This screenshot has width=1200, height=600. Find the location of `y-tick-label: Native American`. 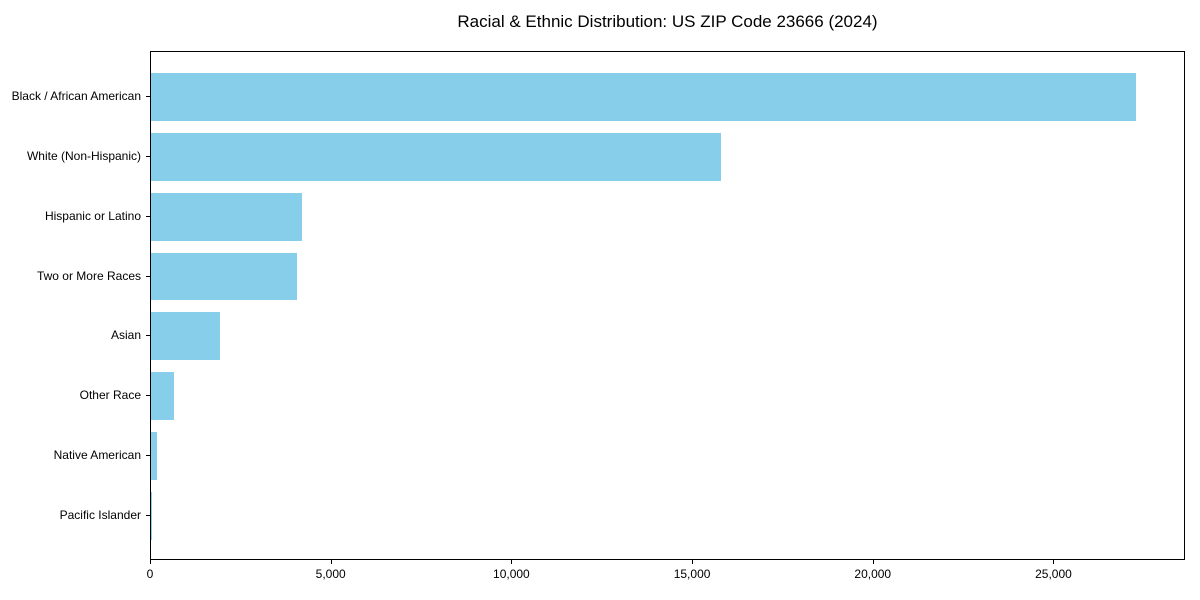

y-tick-label: Native American is located at coordinates (97, 455).